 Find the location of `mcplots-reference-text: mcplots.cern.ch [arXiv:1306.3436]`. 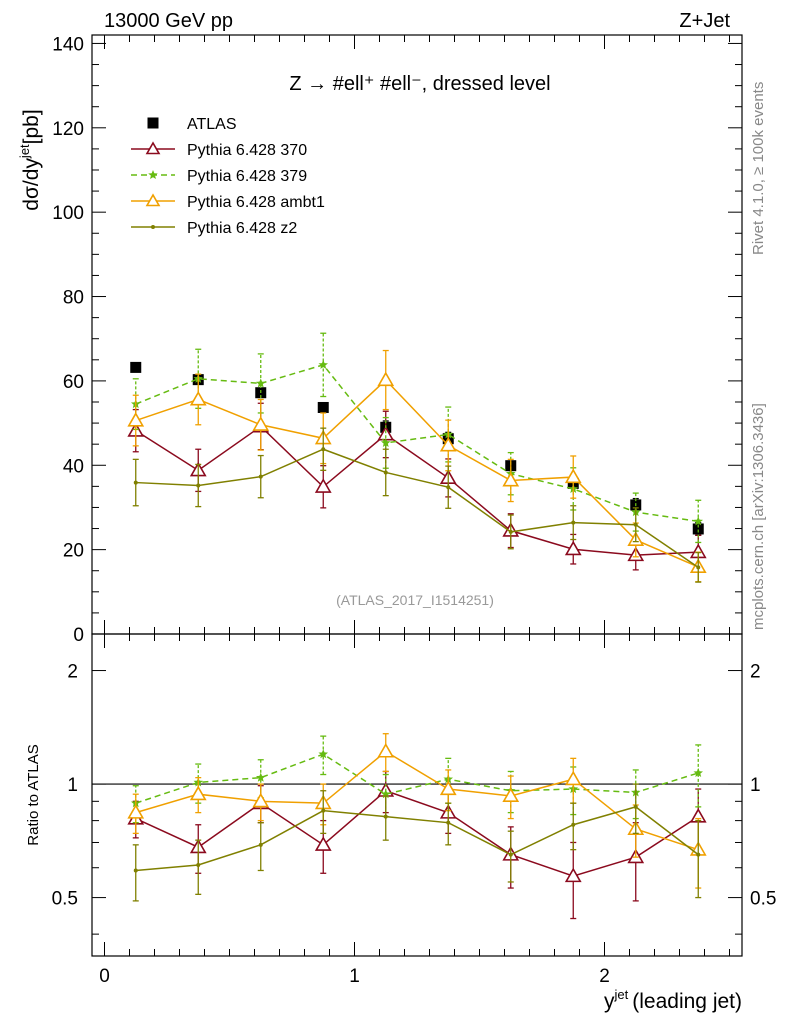

mcplots-reference-text: mcplots.cern.ch [arXiv:1306.3436] is located at coordinates (758, 516).